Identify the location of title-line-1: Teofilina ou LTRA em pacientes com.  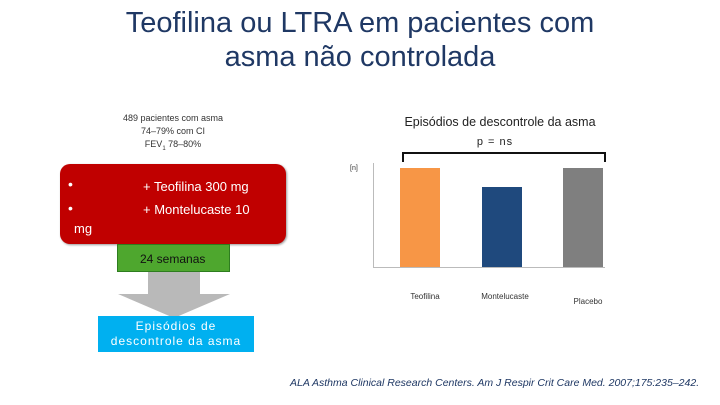
(360, 23).